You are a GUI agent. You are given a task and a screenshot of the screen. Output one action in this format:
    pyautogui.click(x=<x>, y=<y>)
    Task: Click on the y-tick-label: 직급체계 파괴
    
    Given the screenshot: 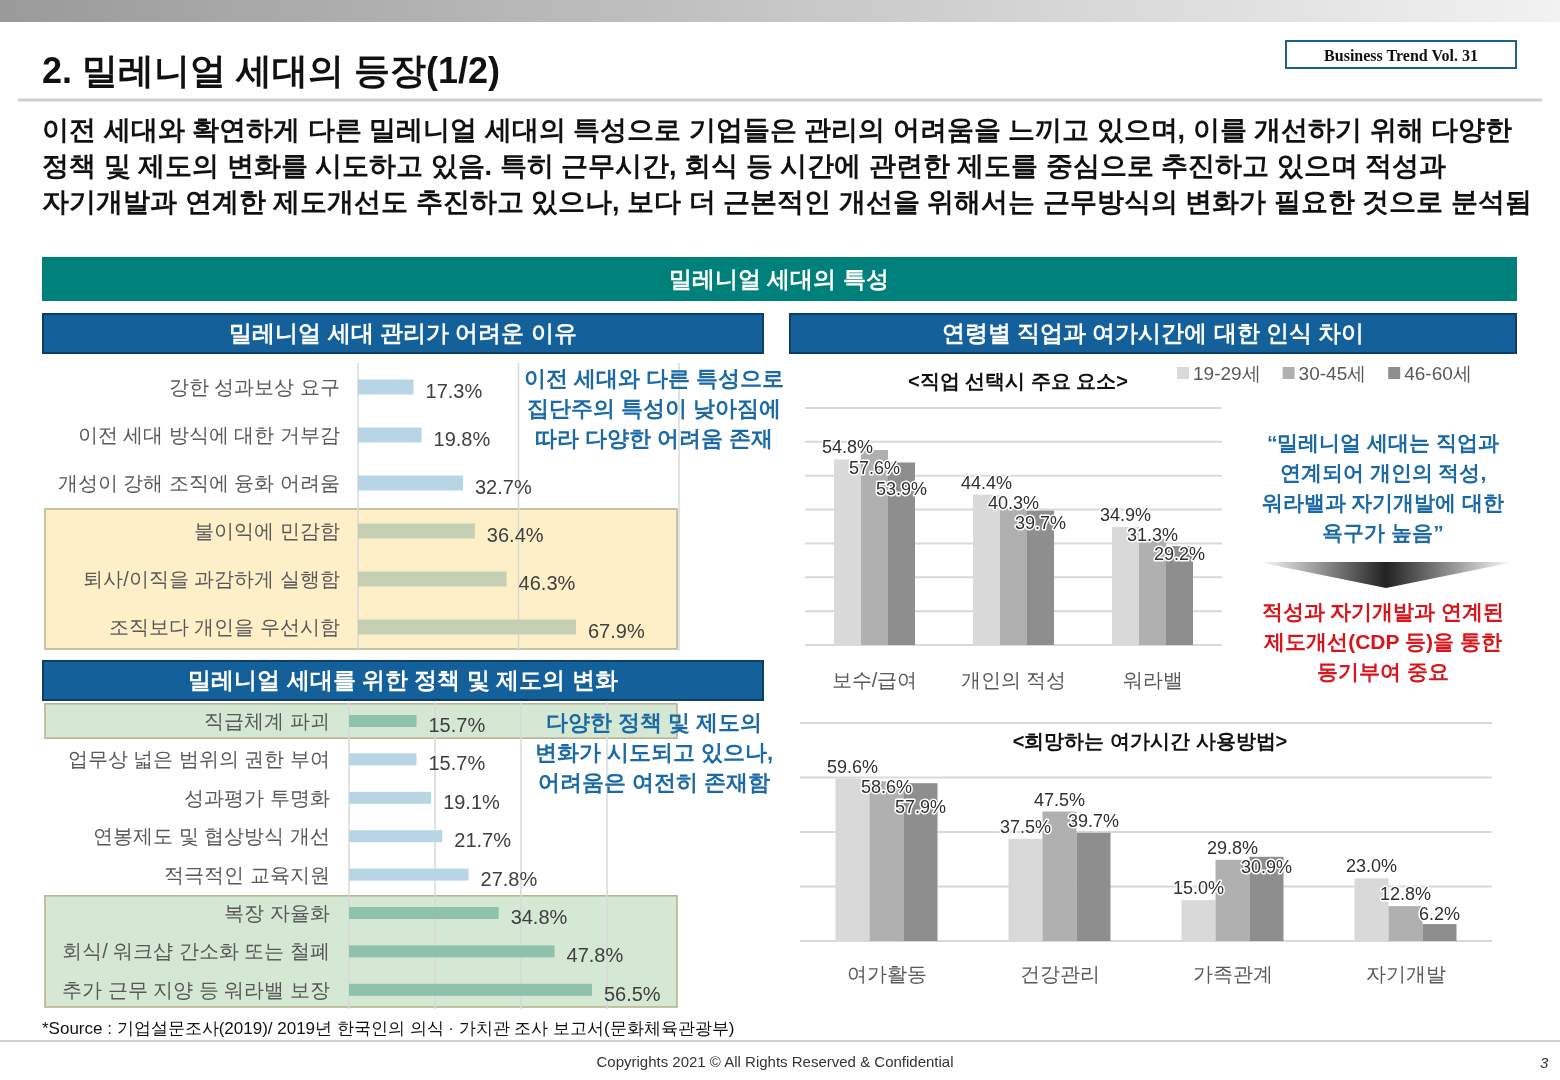 What is the action you would take?
    pyautogui.click(x=267, y=721)
    